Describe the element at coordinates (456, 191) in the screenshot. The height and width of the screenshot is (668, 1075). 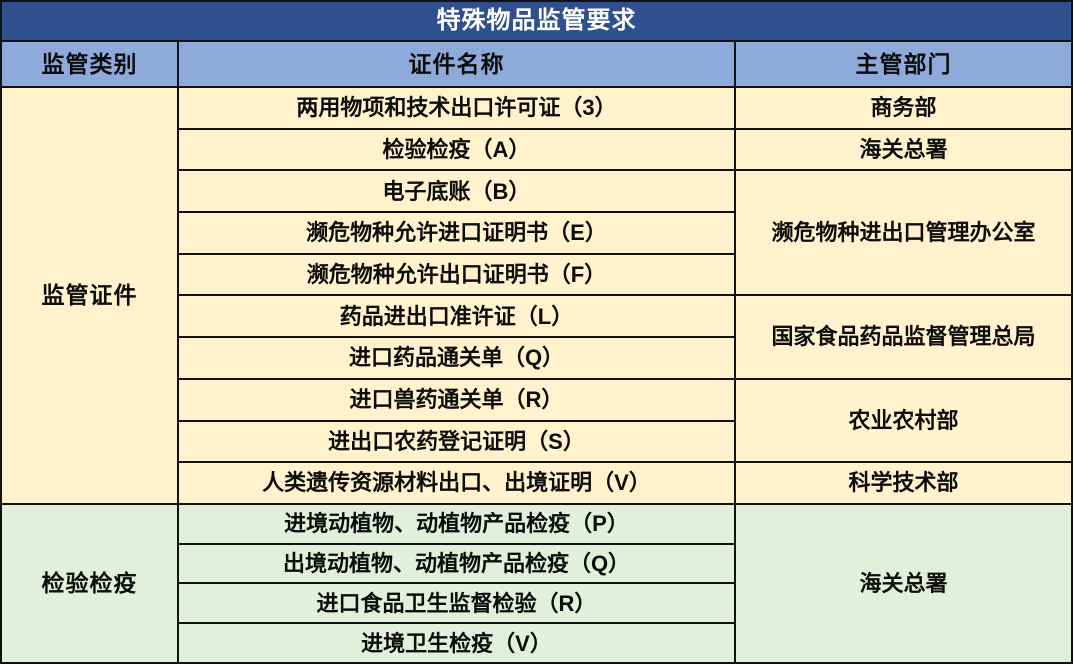
I see `cert-cell-electronic-ledger-b: 电子底账（B）` at that location.